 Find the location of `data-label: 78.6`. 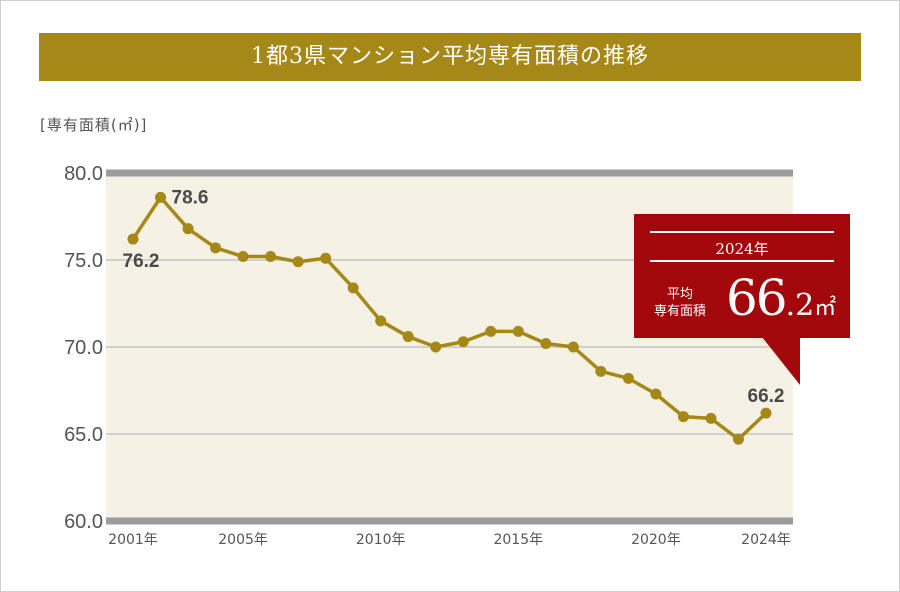

data-label: 78.6 is located at coordinates (190, 197).